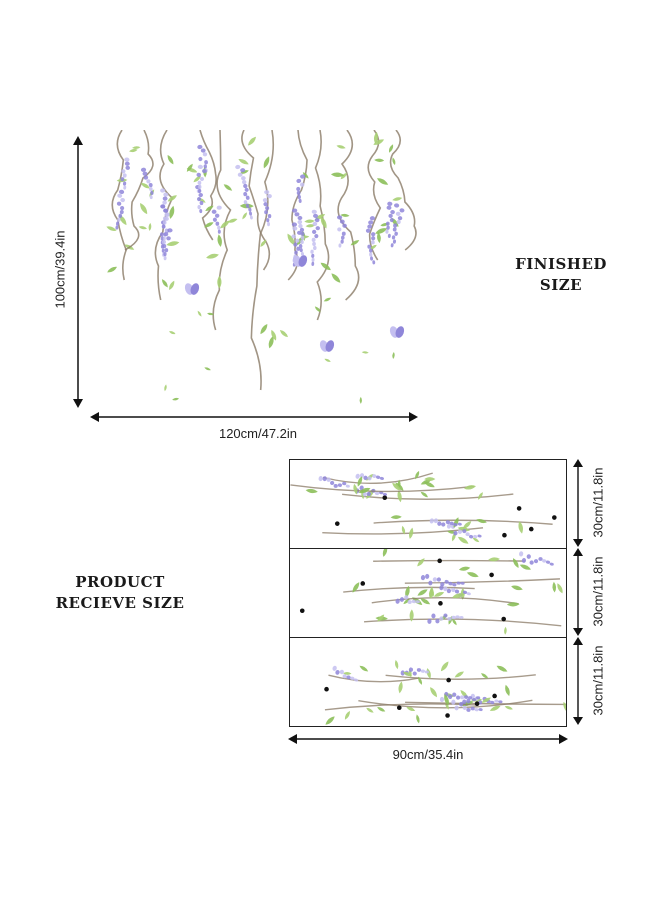  Describe the element at coordinates (561, 275) in the screenshot. I see `finished-size-label: FINISHED SIZE` at that location.